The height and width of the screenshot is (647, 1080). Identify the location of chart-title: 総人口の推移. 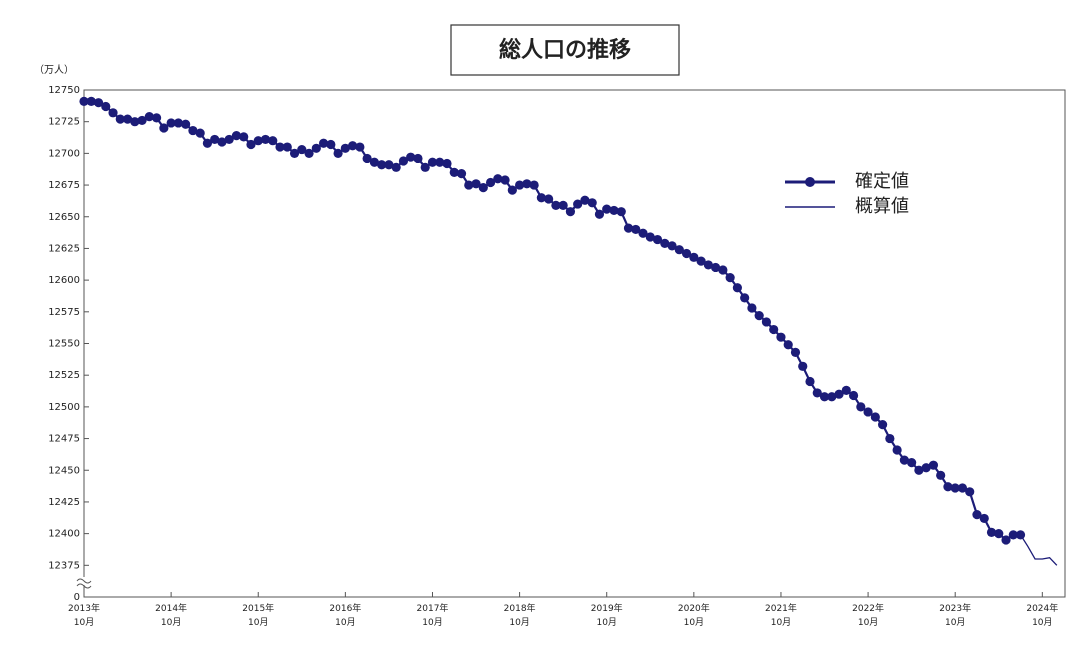
(565, 50).